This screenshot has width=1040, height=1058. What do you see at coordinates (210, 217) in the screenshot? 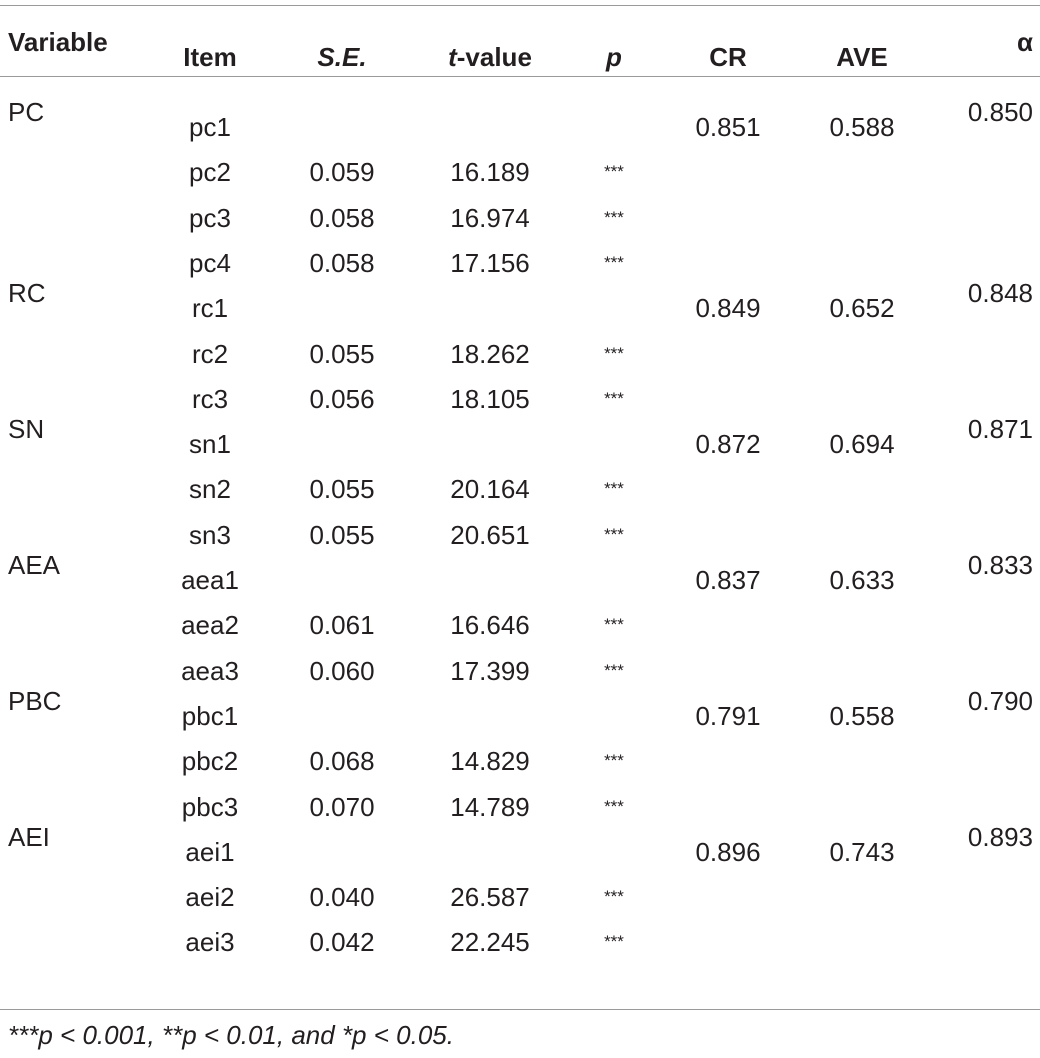
I see `table-cell: pc3` at bounding box center [210, 217].